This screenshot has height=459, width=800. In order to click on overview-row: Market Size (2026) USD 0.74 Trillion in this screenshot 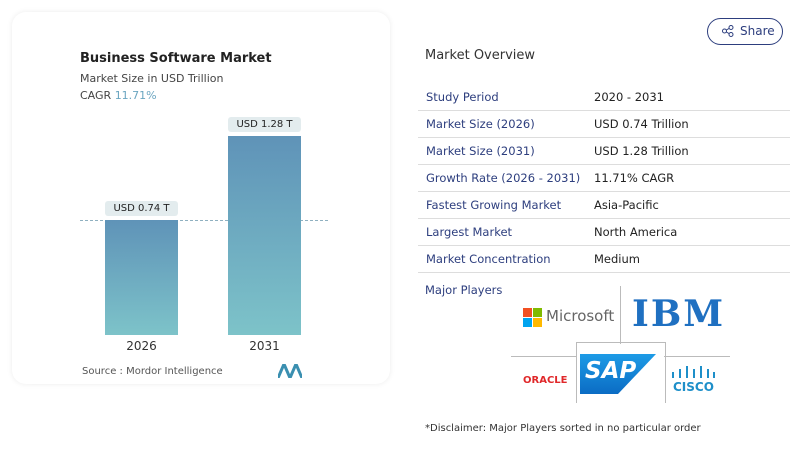, I will do `click(604, 124)`.